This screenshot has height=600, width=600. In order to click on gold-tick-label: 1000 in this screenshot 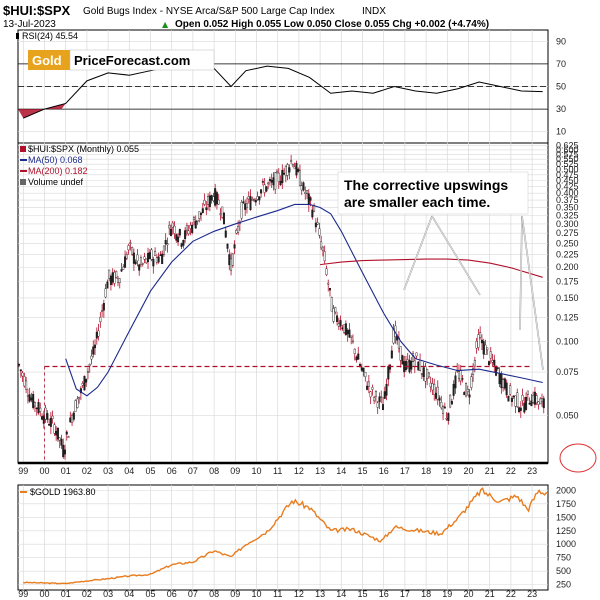, I will do `click(566, 544)`.